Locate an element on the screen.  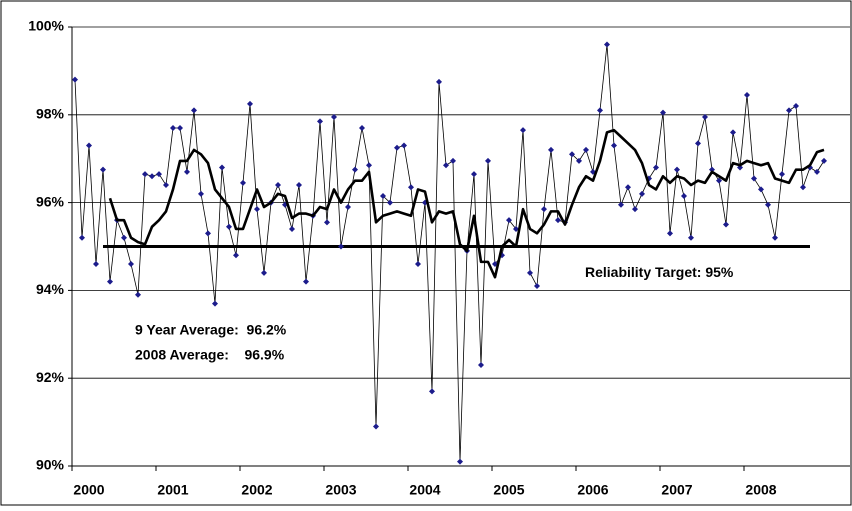
y-tick-label: 94% is located at coordinates (50, 289).